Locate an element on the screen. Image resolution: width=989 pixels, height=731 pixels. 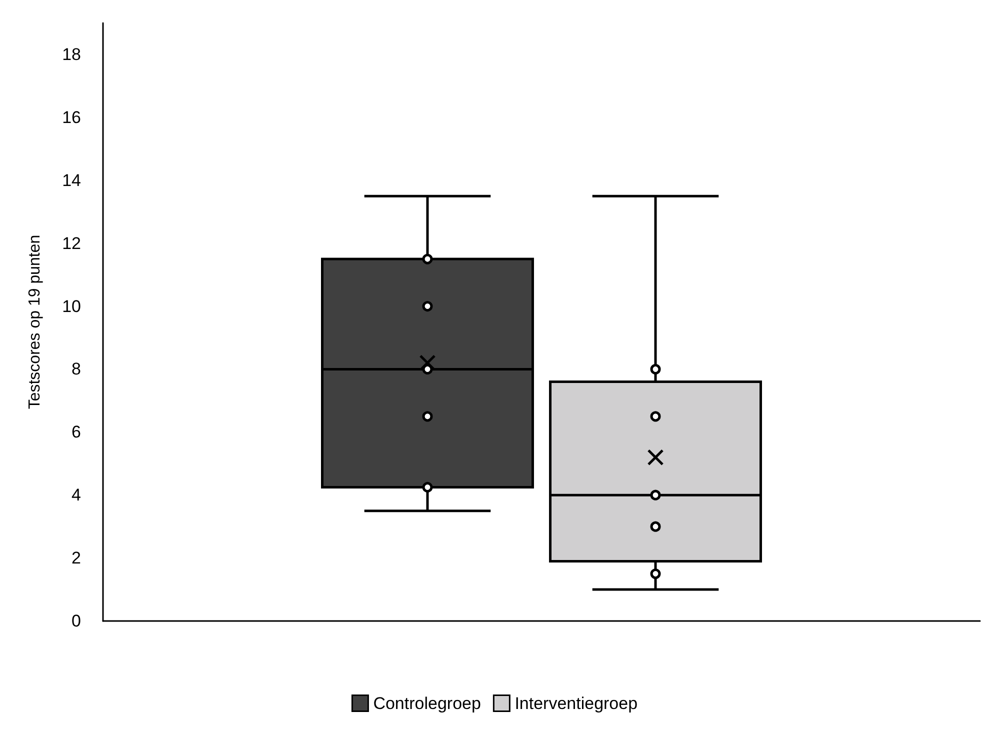
y-tick-label: 12 is located at coordinates (71, 243).